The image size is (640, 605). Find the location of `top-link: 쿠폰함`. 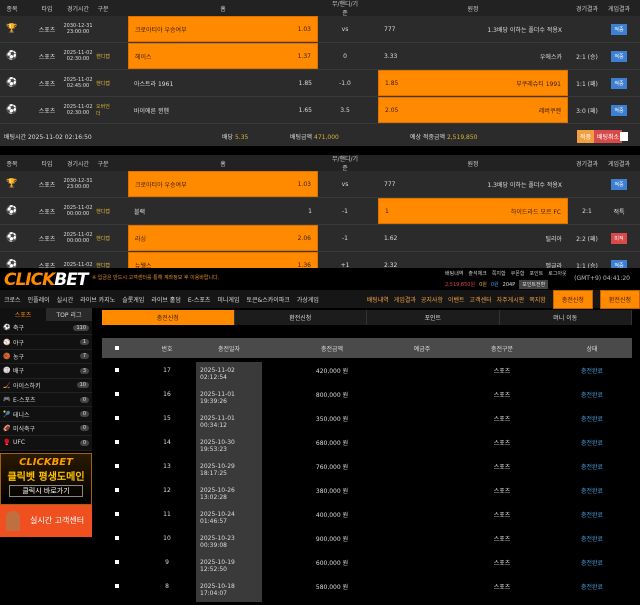

top-link: 쿠폰함 is located at coordinates (517, 274).